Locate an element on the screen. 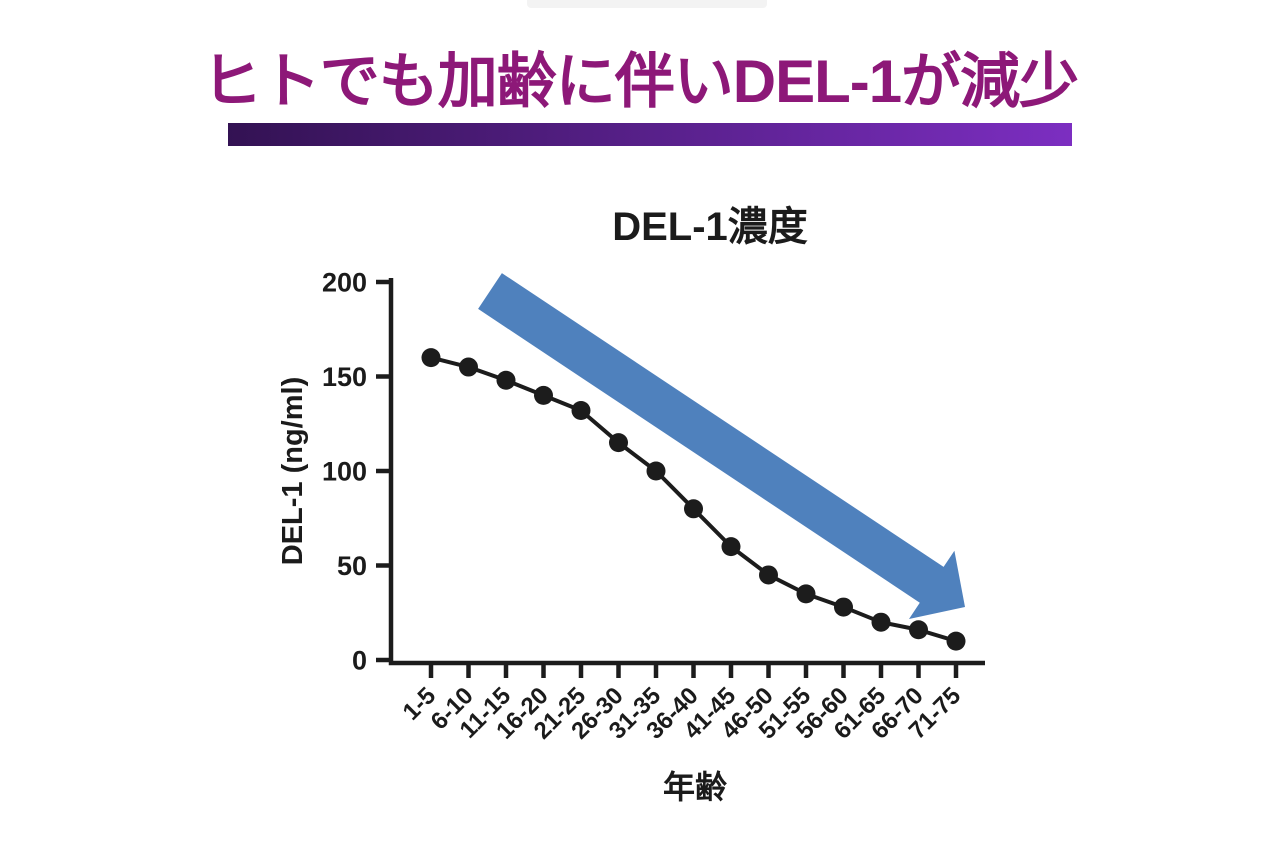  y-tick-label: 150 is located at coordinates (344, 377).